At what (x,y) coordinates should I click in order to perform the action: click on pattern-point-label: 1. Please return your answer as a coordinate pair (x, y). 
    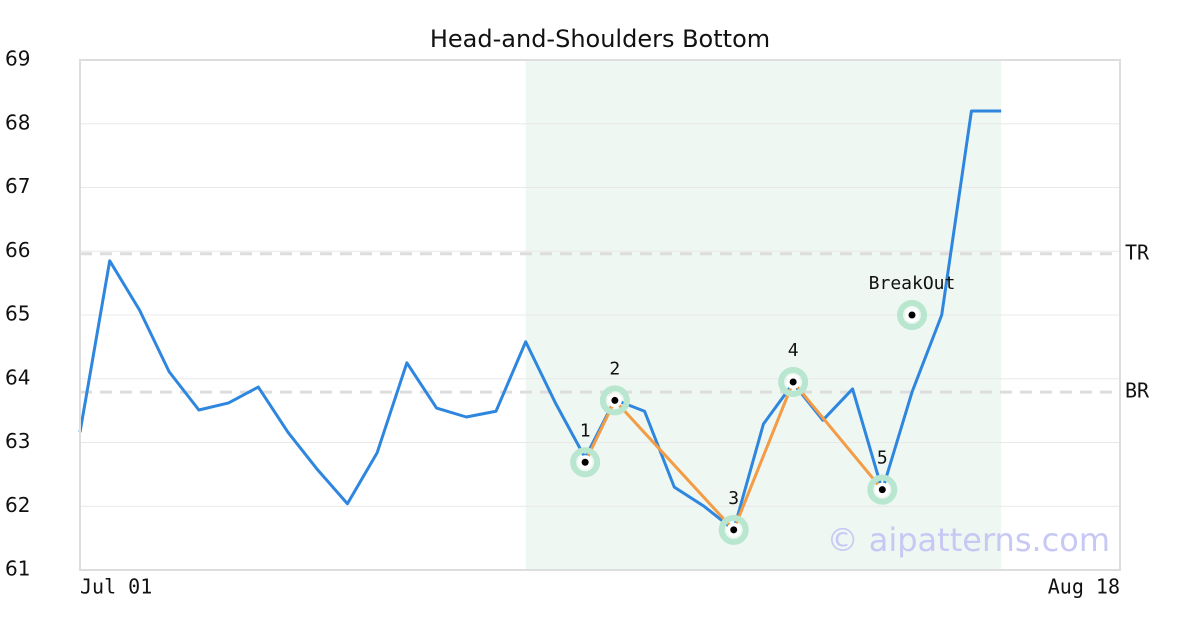
    Looking at the image, I should click on (585, 430).